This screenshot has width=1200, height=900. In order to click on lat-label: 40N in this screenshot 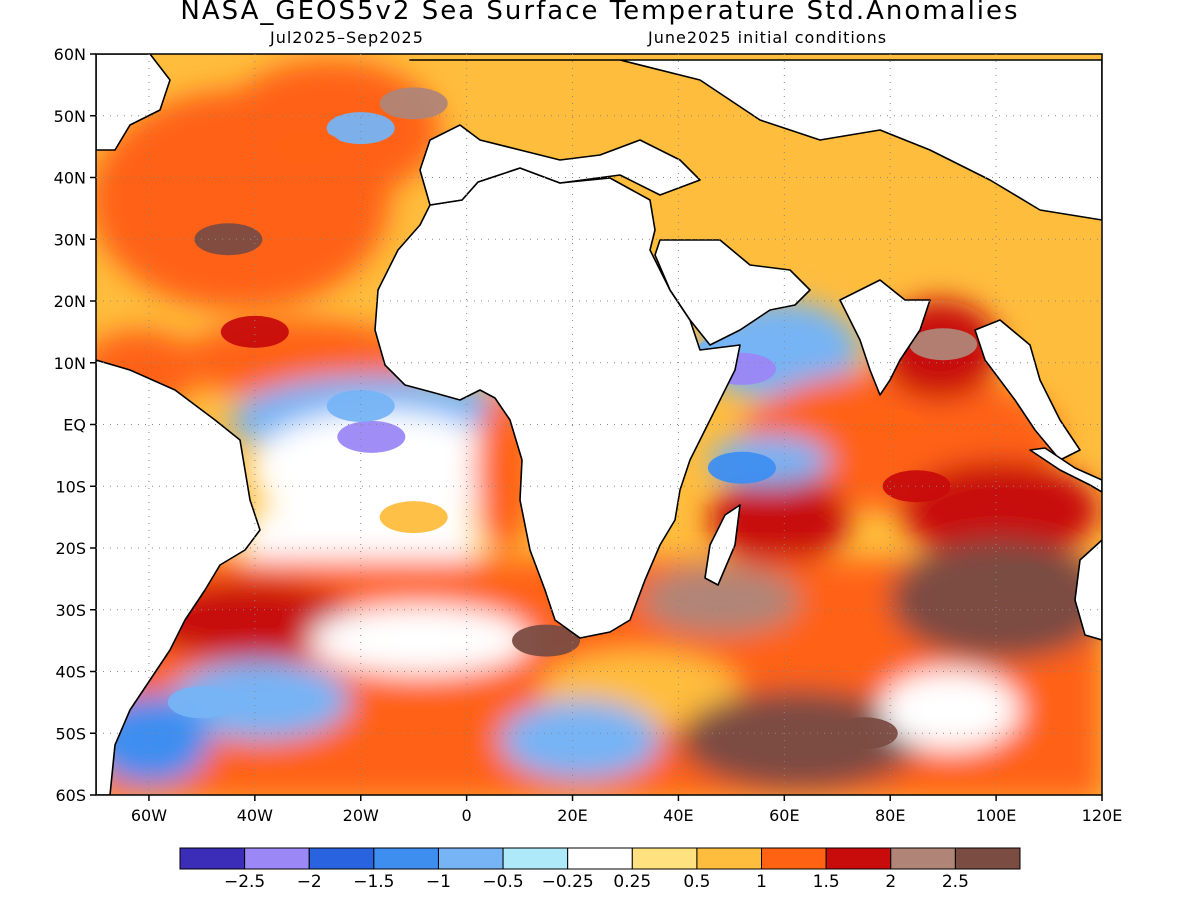, I will do `click(70, 178)`.